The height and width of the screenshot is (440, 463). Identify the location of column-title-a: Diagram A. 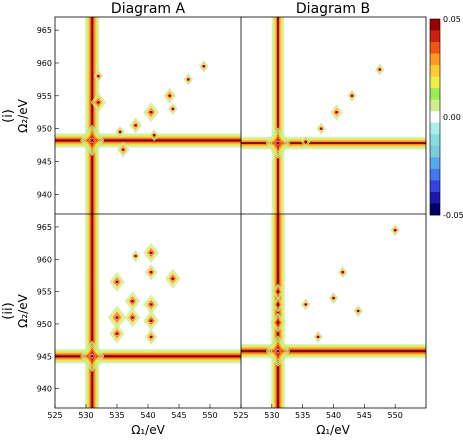
(148, 9).